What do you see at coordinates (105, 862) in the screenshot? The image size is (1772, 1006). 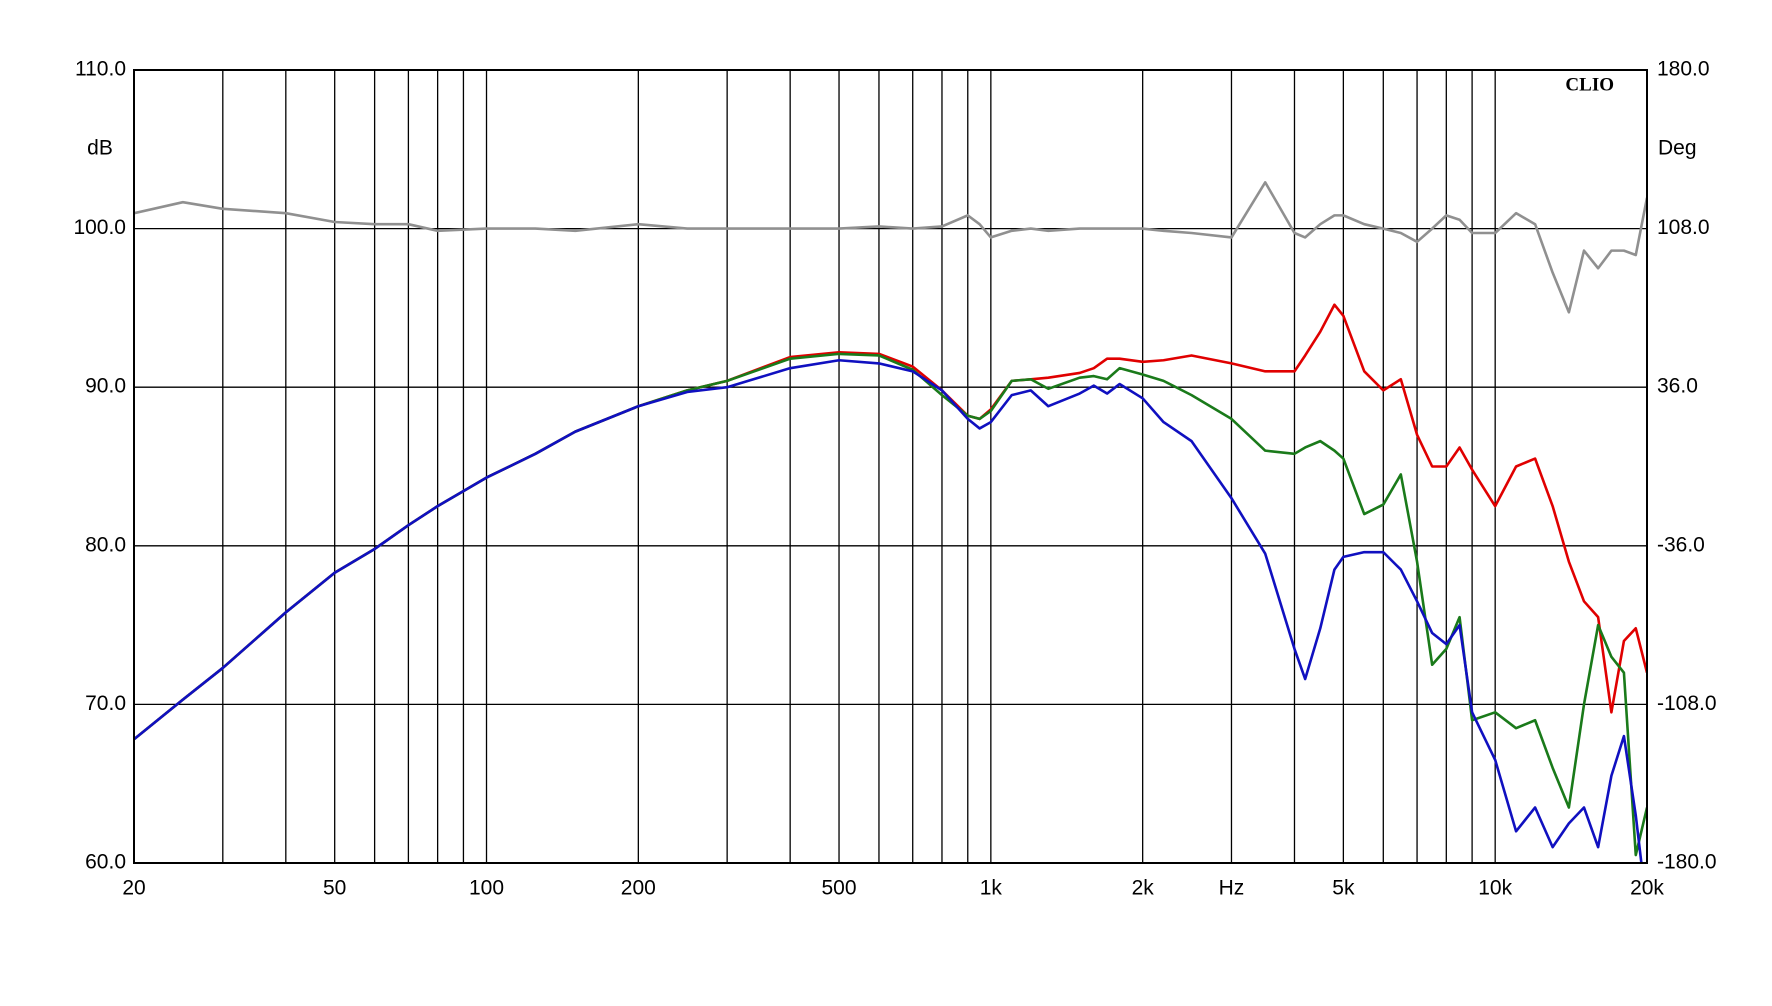 I see `y-tick-label: 60.0` at bounding box center [105, 862].